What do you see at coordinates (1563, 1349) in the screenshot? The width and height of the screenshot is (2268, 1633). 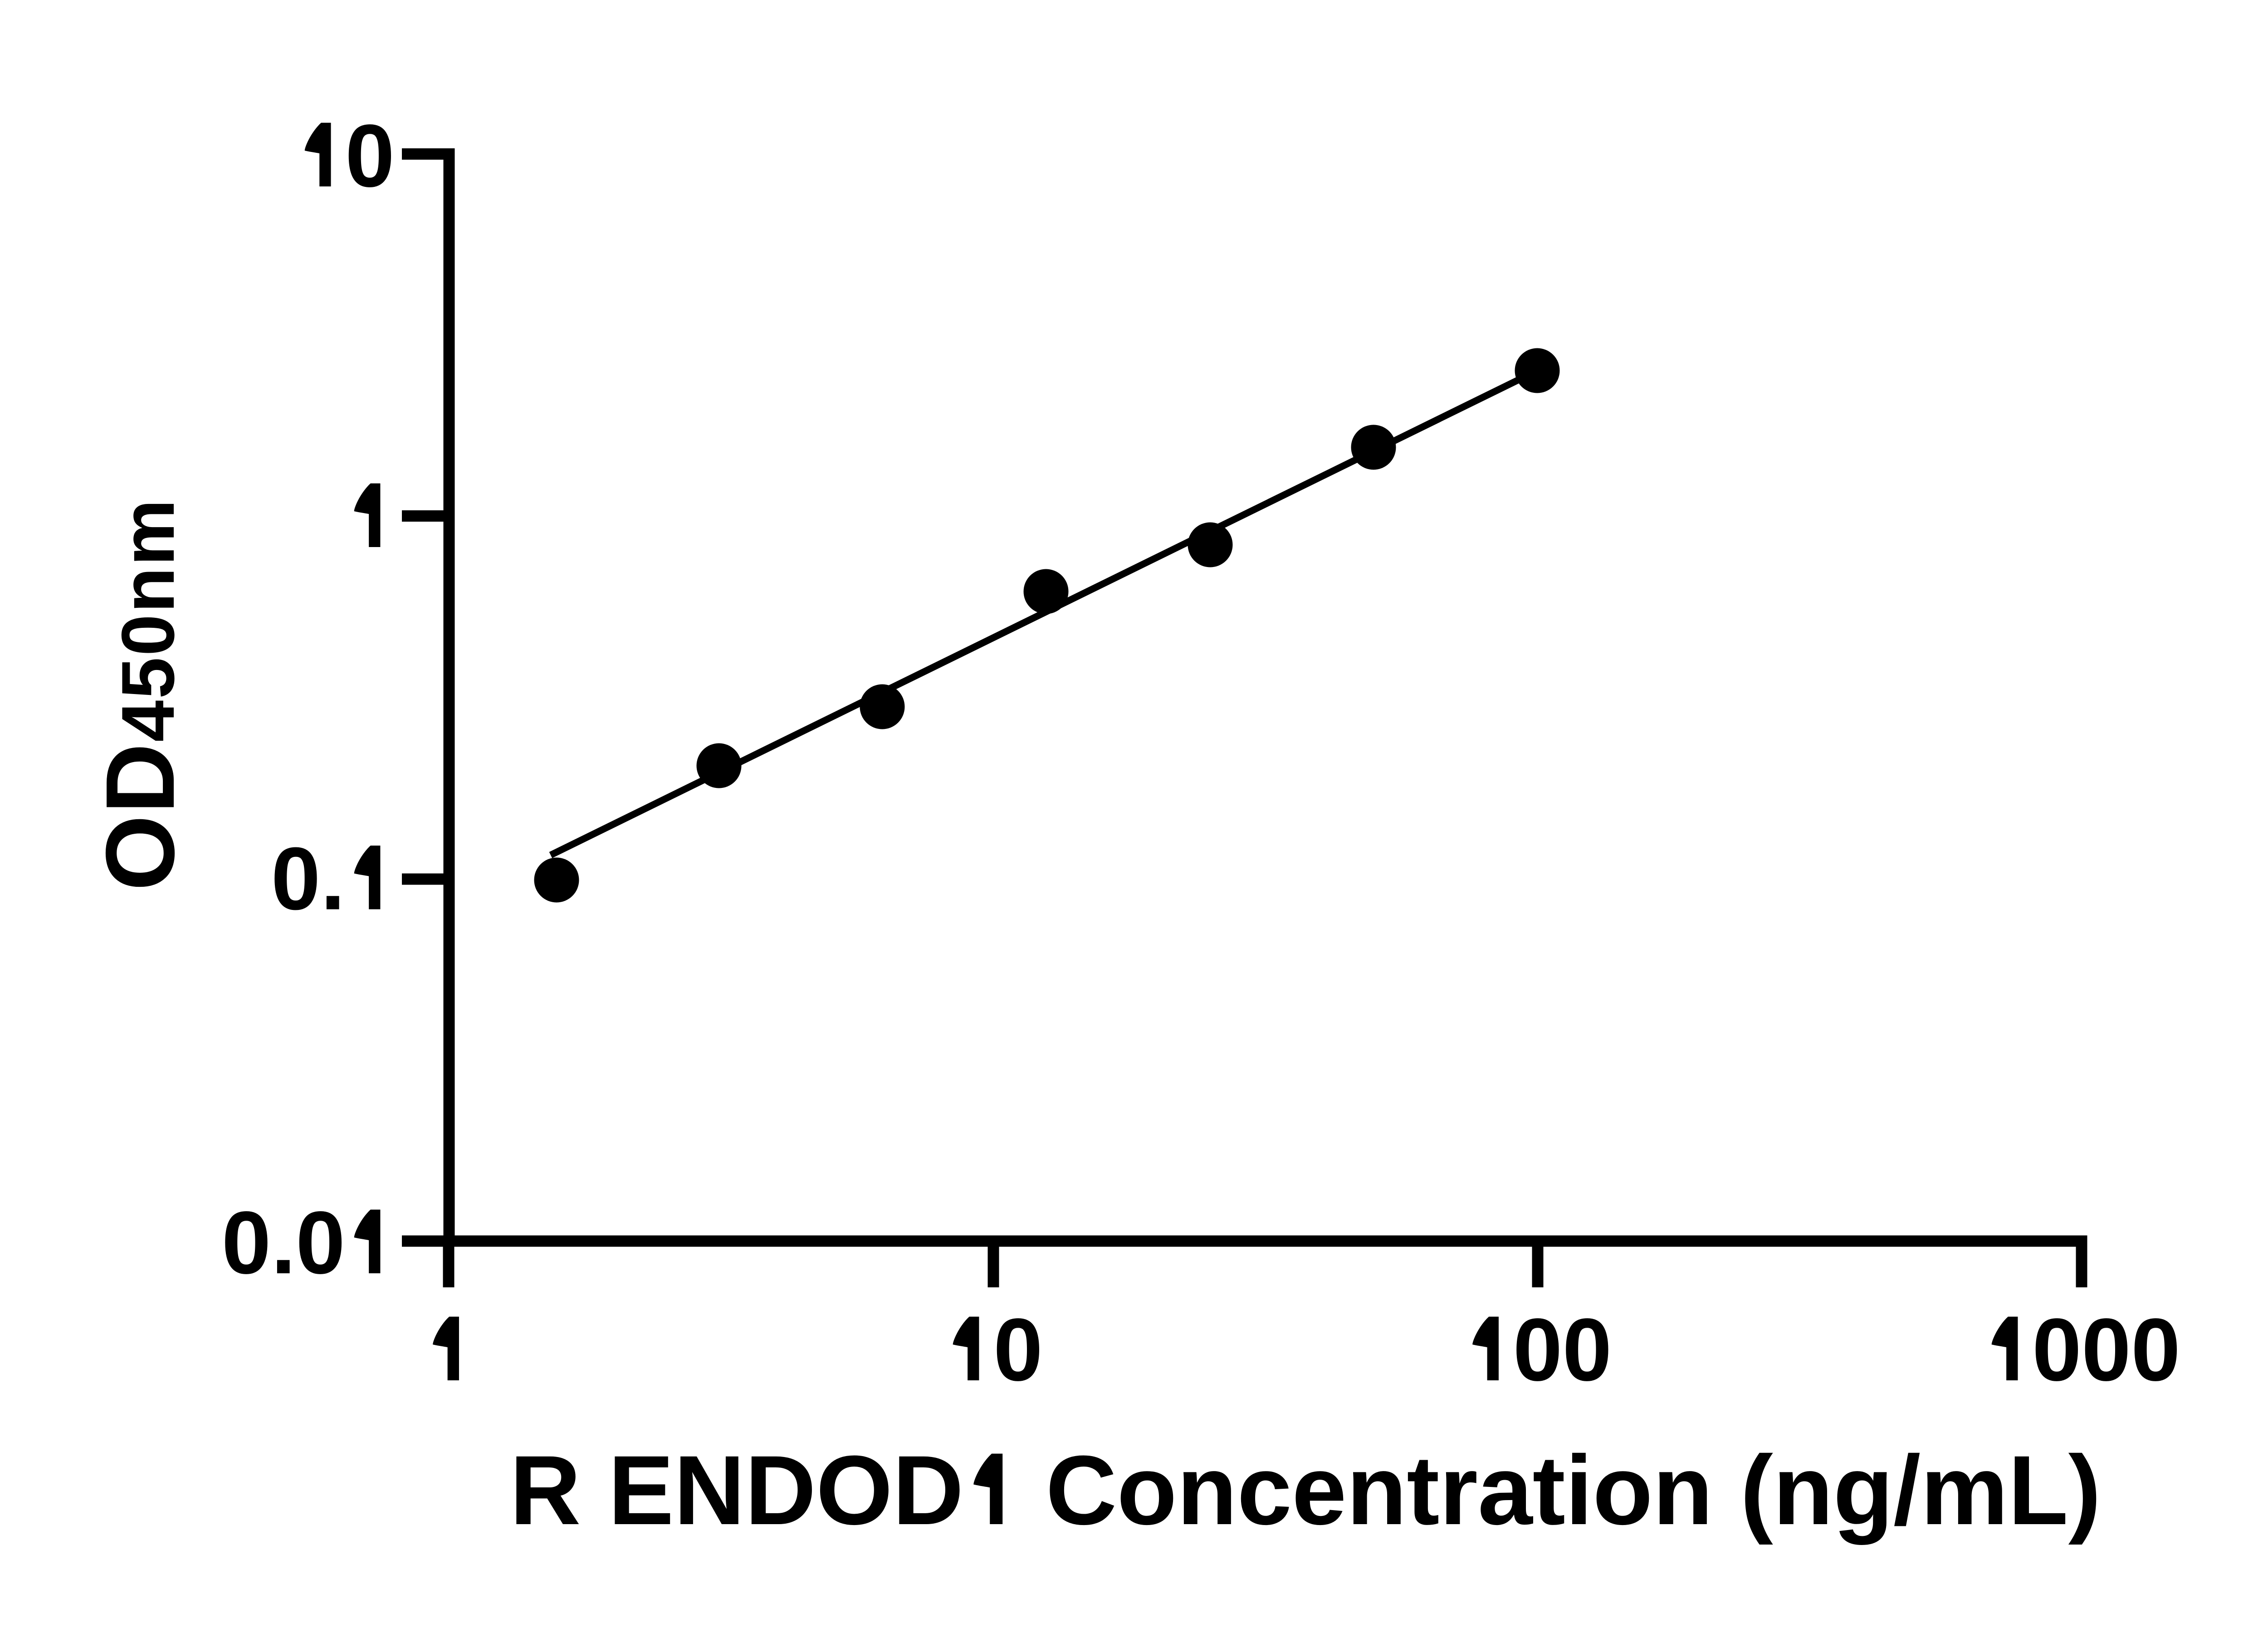 I see `svg-text: 00` at bounding box center [1563, 1349].